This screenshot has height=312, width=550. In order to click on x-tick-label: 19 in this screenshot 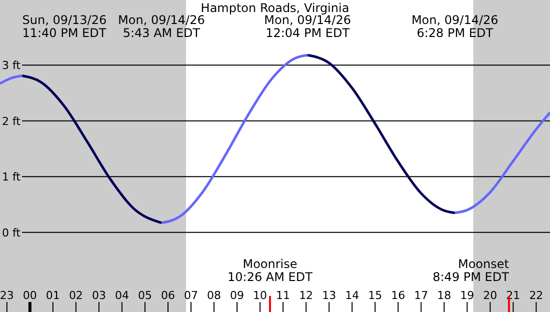, I will do `click(467, 295)`.